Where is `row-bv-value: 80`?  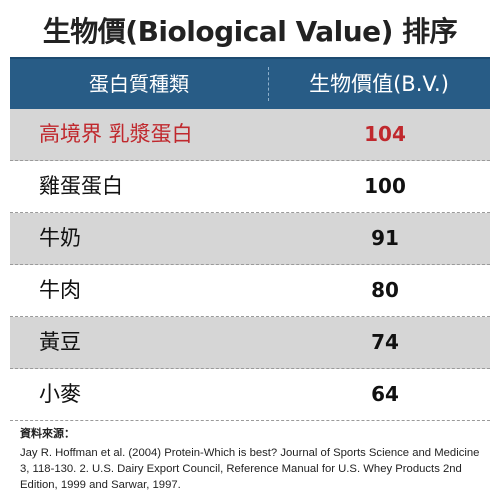 row-bv-value: 80 is located at coordinates (385, 290).